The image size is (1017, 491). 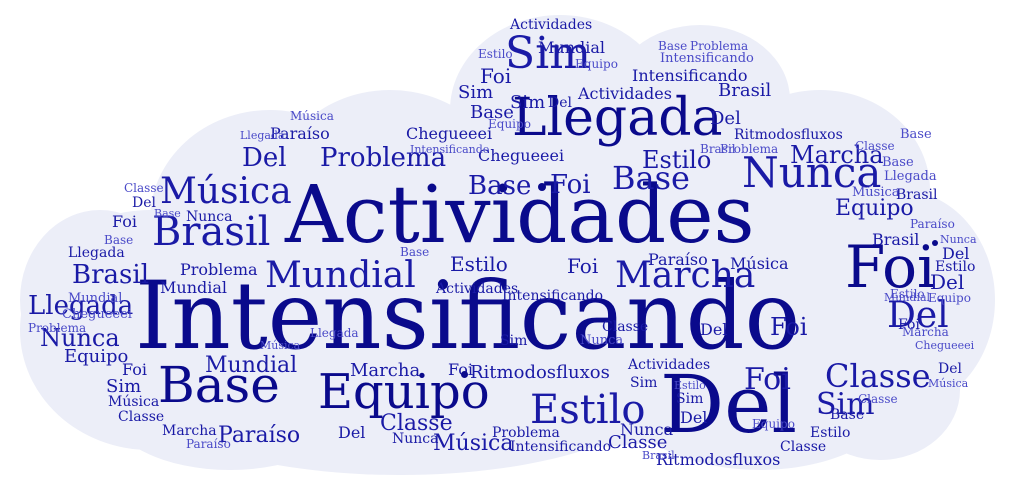 I want to click on word-foi-medium: Foi, so click(x=570, y=185).